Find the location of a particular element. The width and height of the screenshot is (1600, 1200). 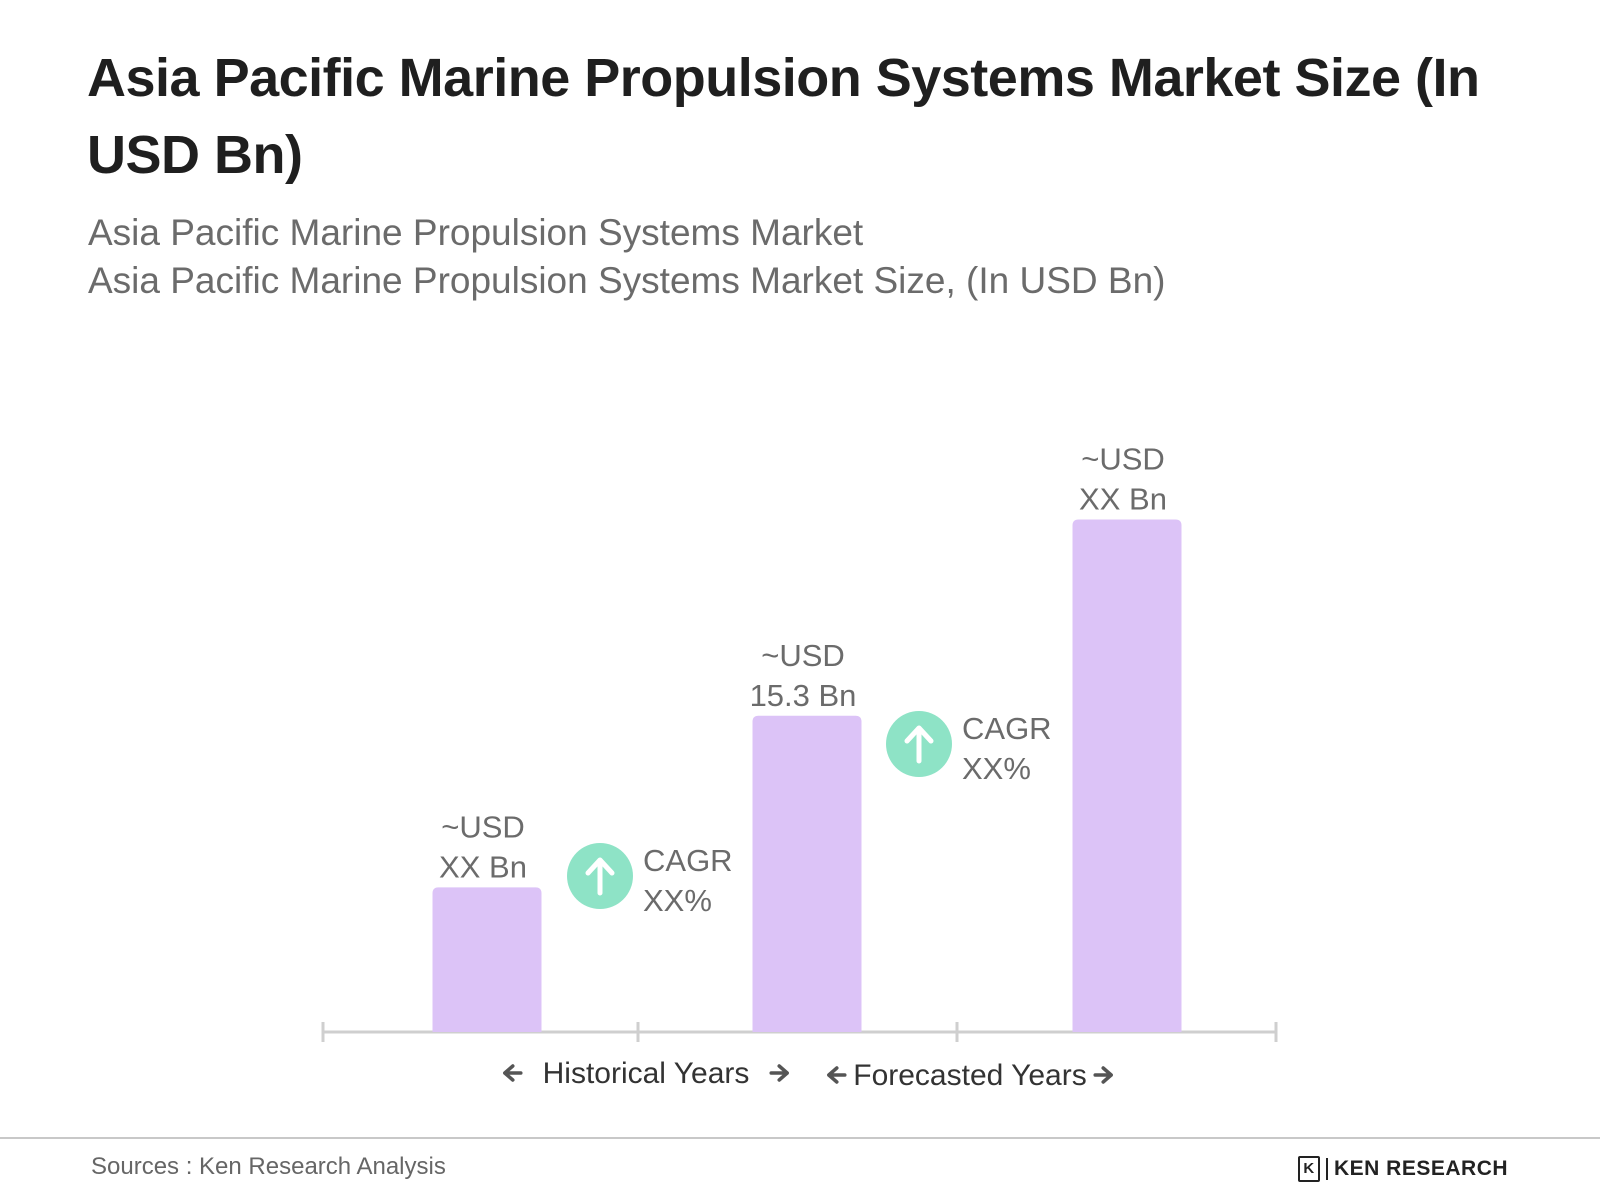

bar-value-label-0-line2: XX Bn is located at coordinates (483, 866).